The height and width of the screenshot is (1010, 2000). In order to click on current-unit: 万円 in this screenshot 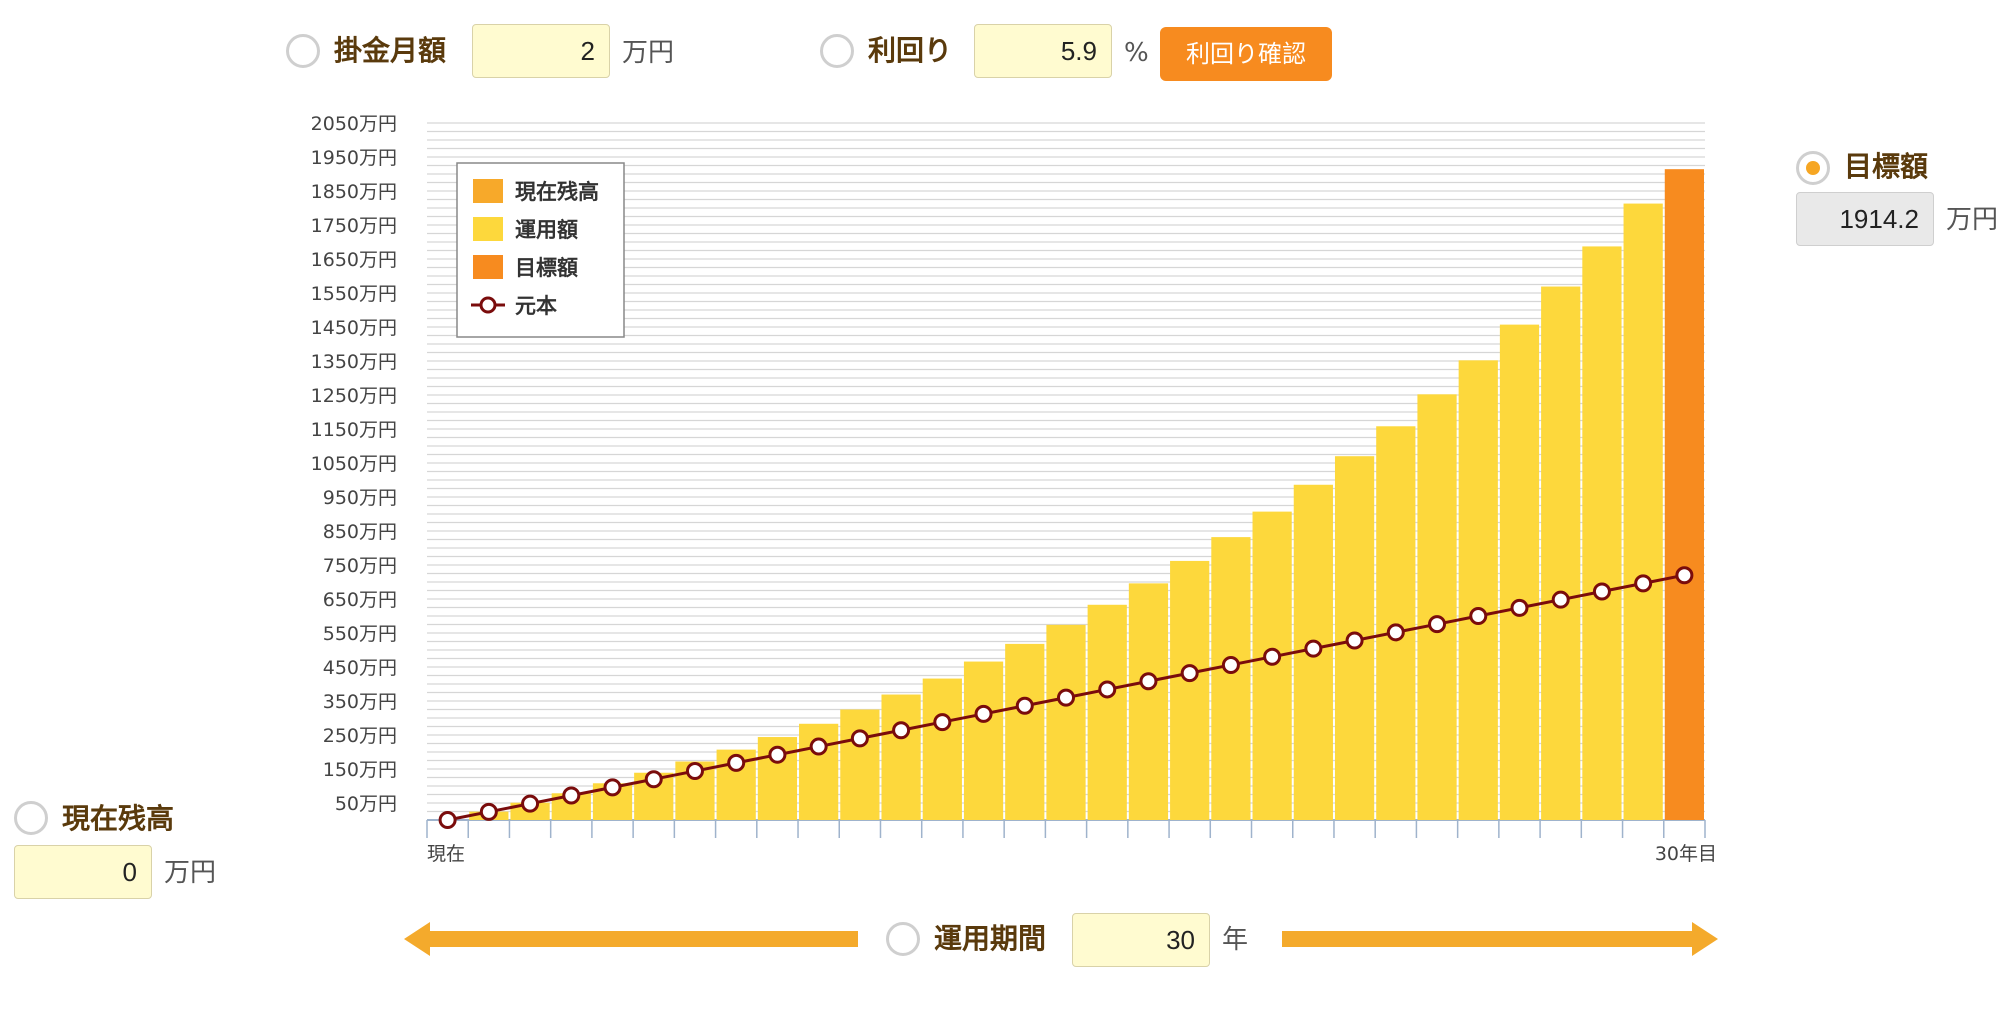, I will do `click(190, 873)`.